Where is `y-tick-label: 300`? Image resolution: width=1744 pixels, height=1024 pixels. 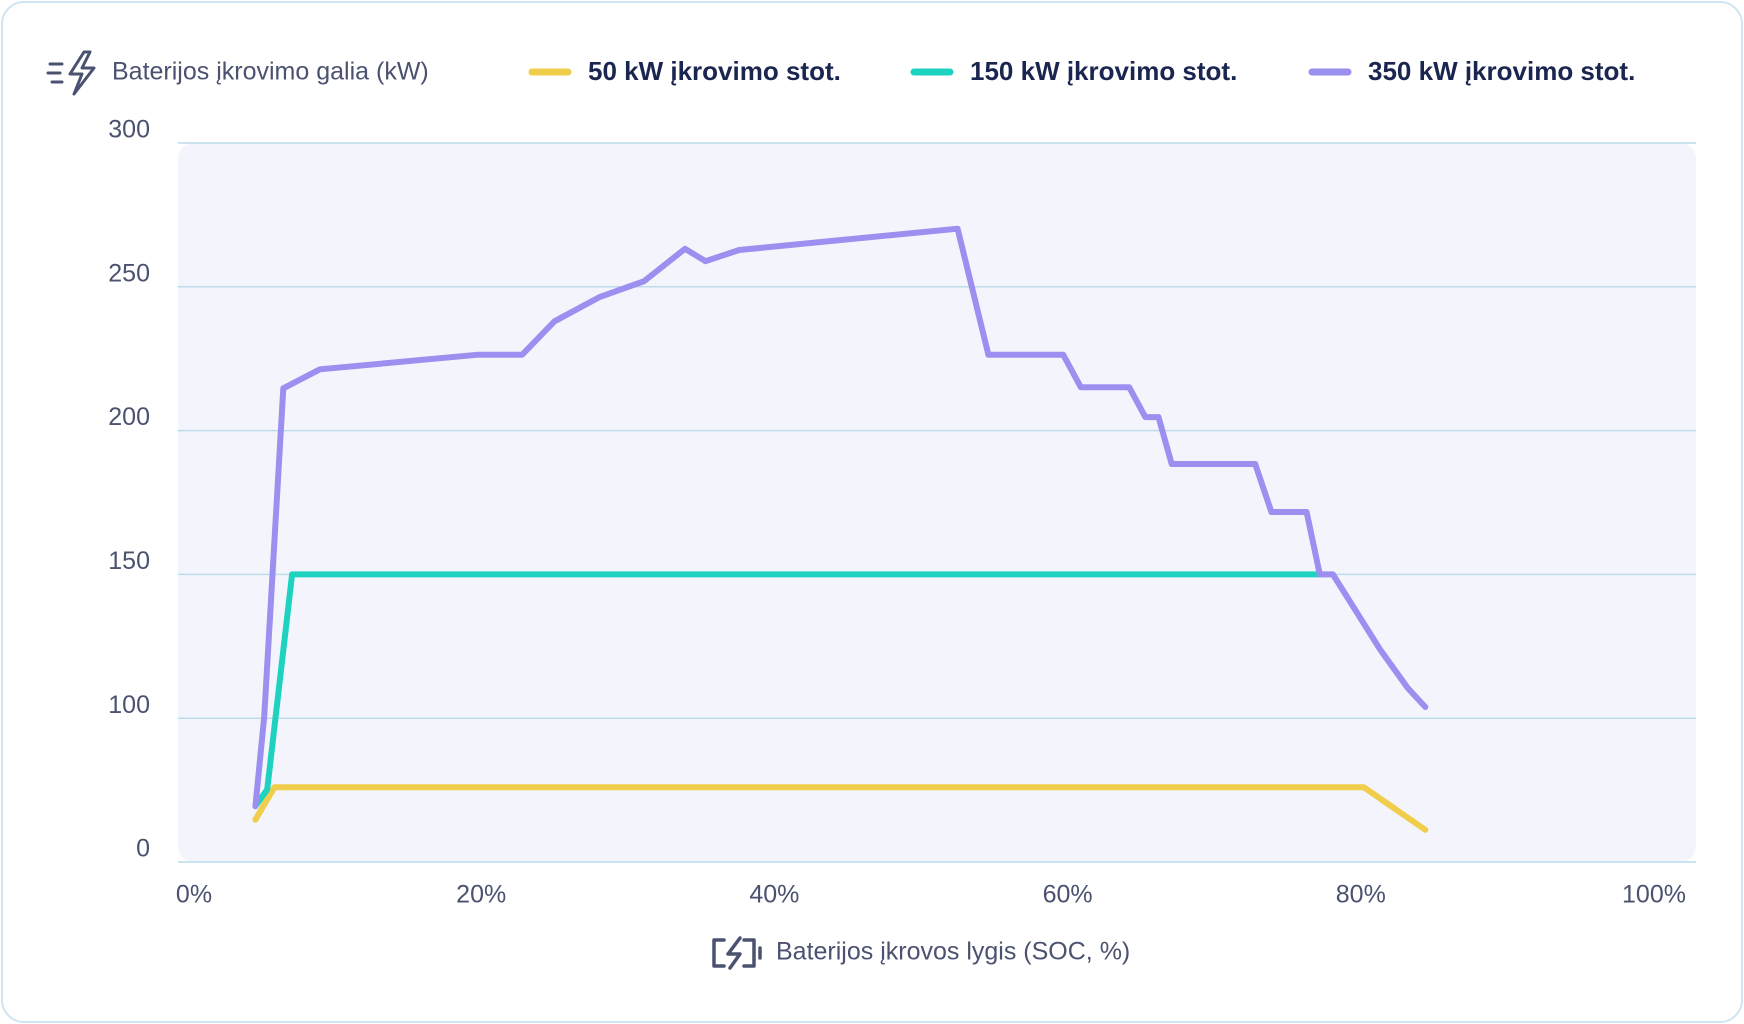
y-tick-label: 300 is located at coordinates (129, 130).